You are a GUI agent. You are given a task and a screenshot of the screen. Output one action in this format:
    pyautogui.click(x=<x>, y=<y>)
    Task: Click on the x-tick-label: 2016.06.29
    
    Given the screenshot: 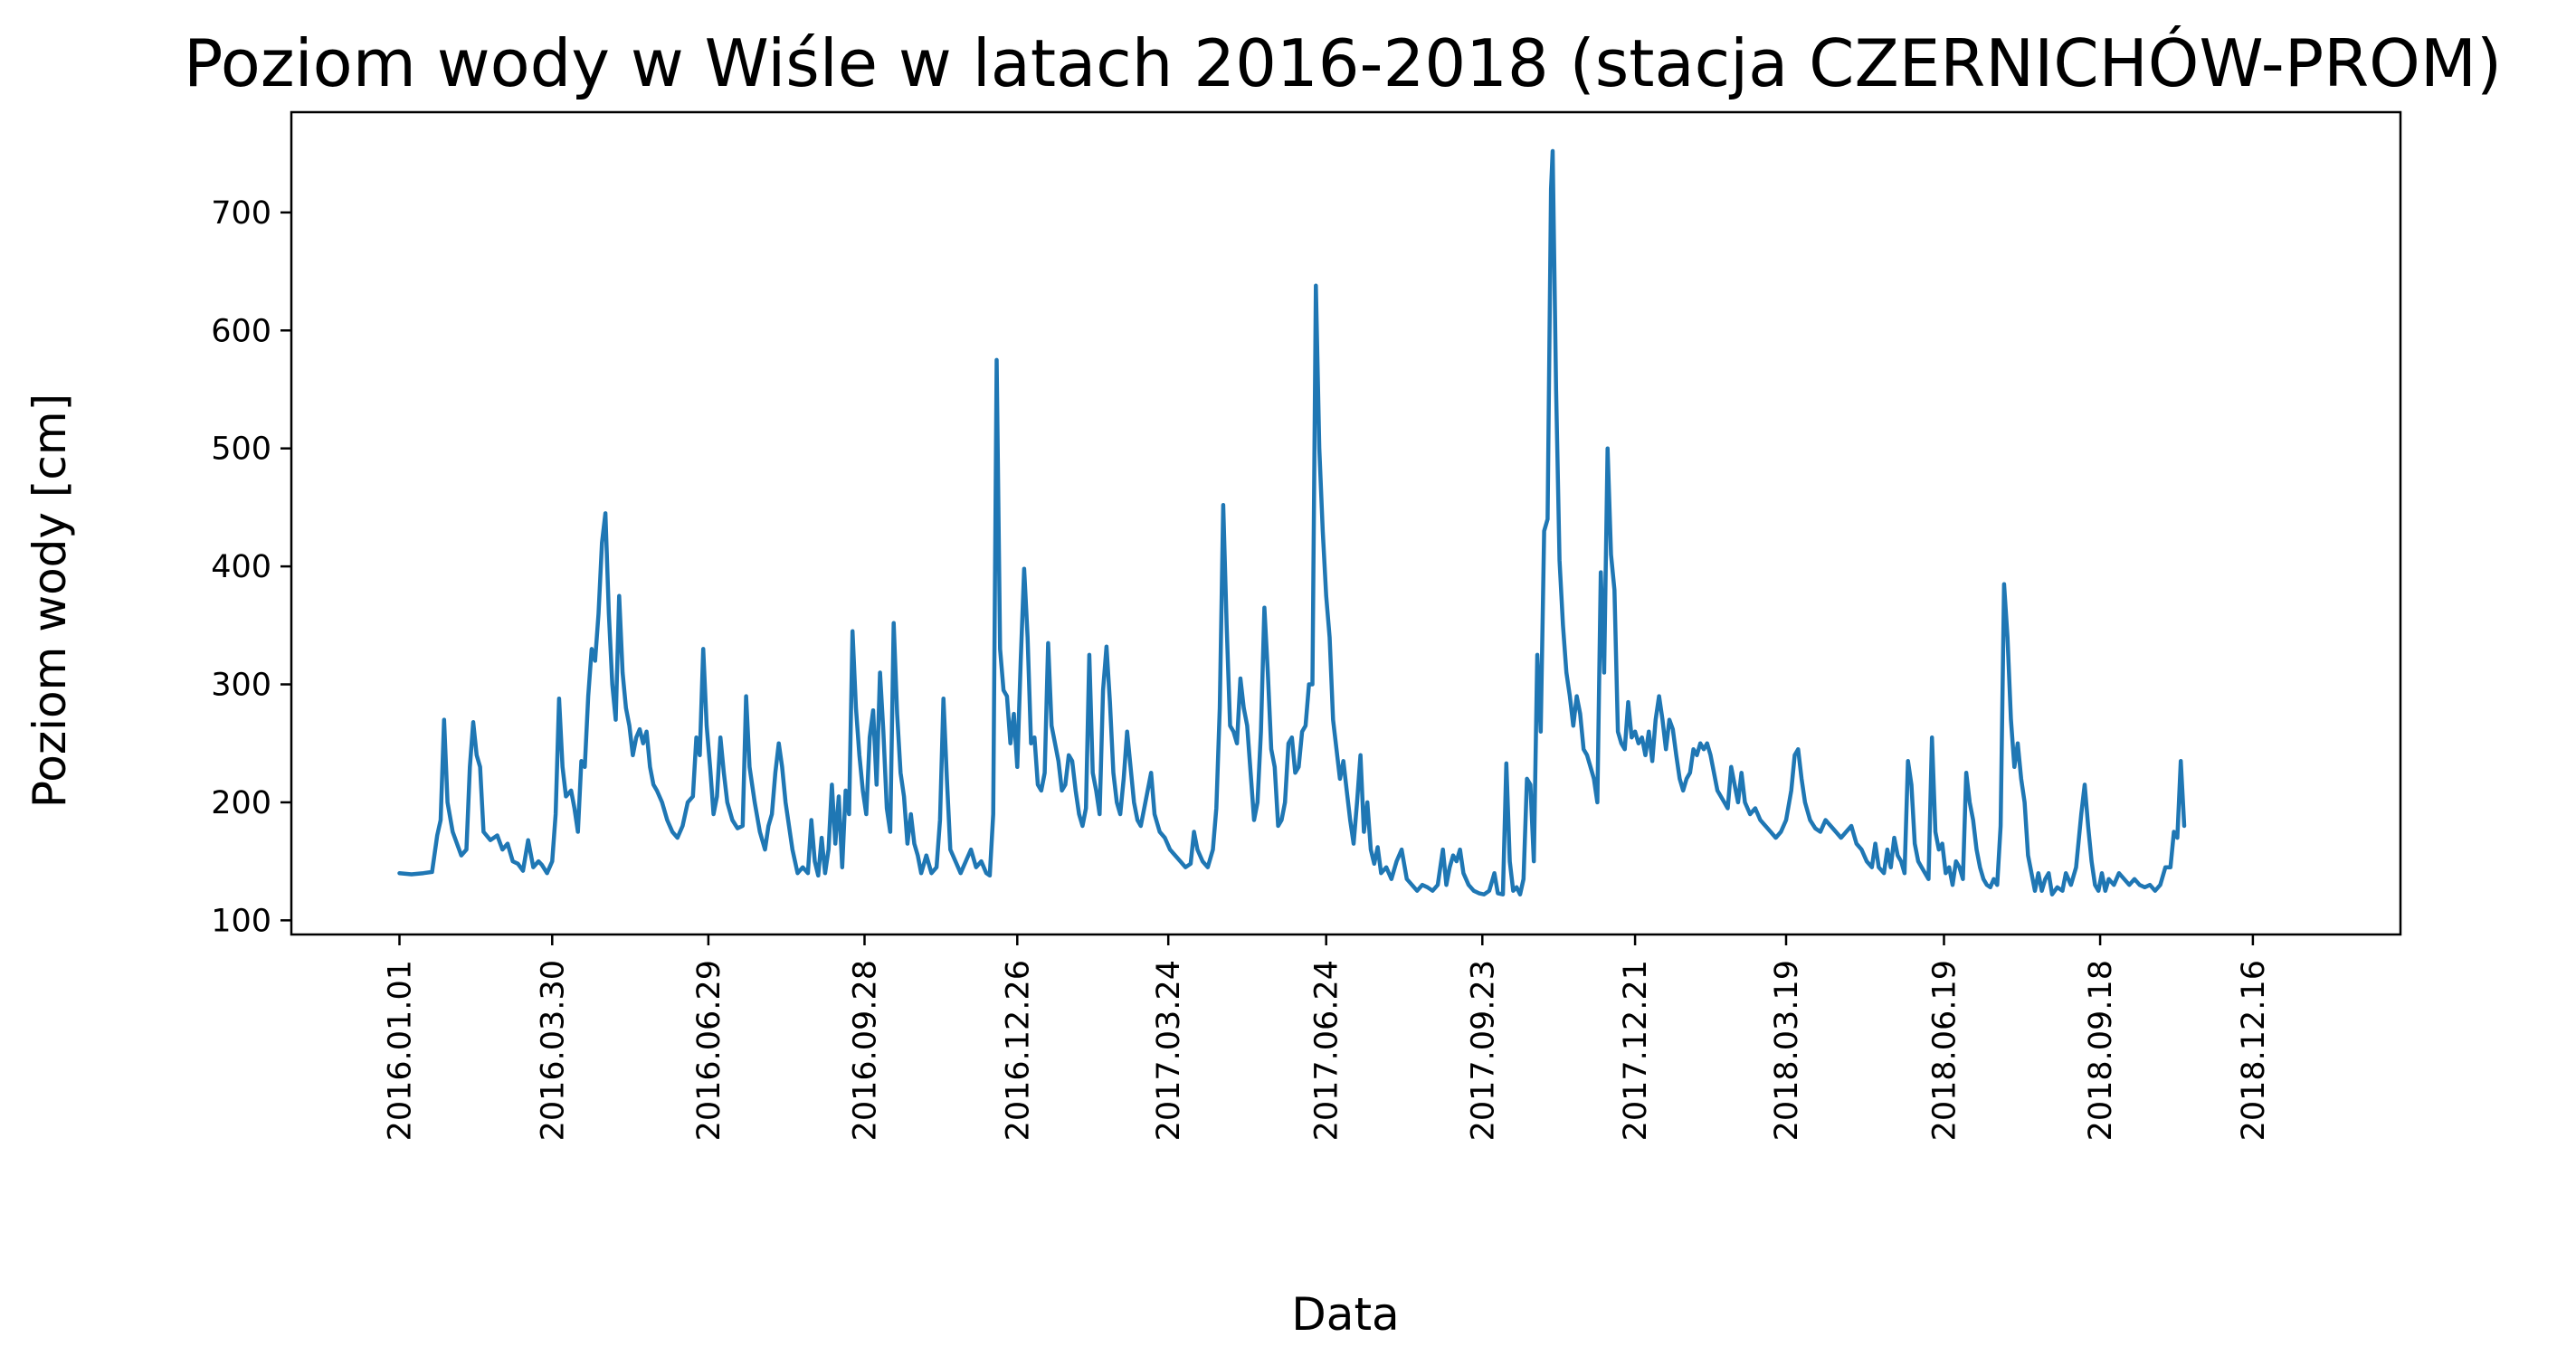 What is the action you would take?
    pyautogui.click(x=709, y=1050)
    